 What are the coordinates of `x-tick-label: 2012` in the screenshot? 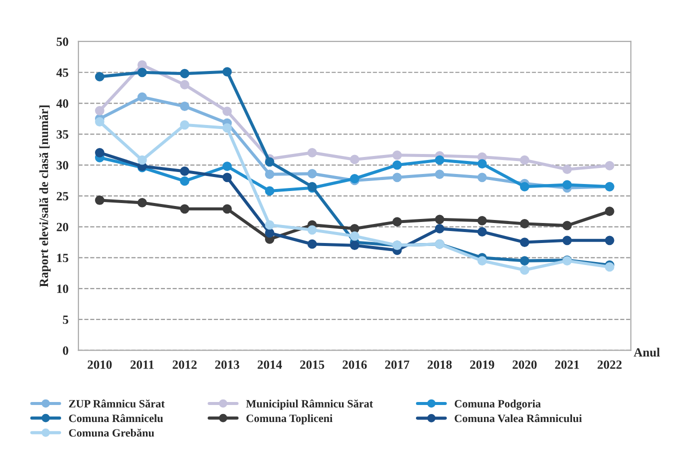 It's located at (184, 364).